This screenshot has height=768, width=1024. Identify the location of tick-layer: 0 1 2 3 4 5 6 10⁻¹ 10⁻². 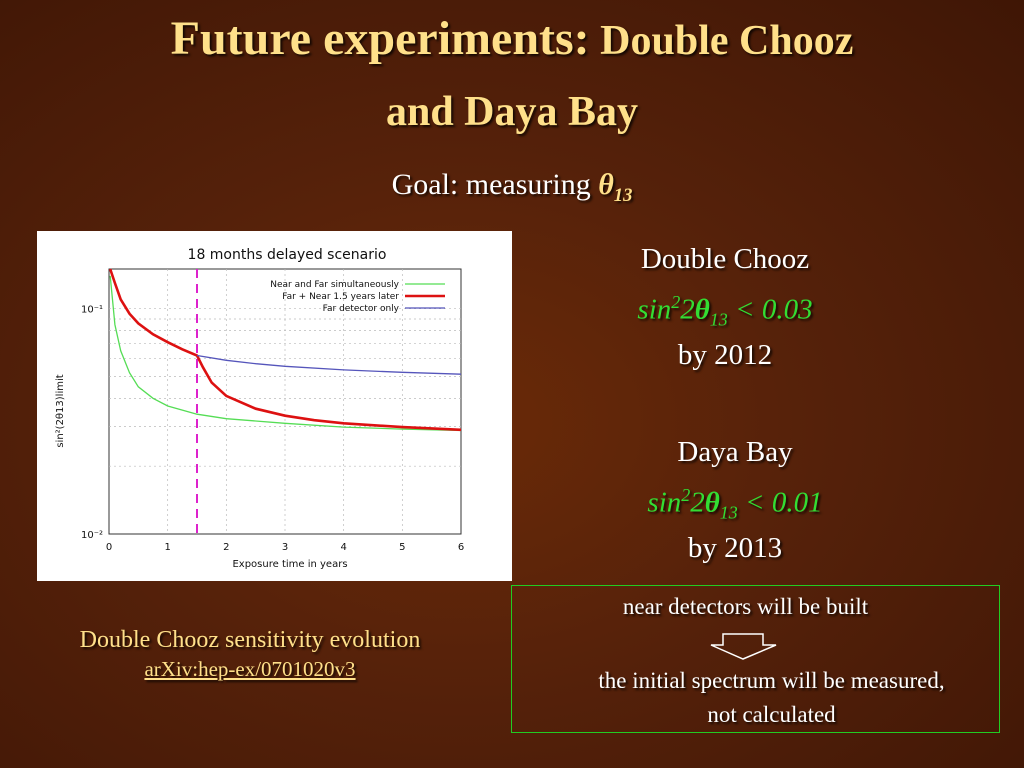
(272, 429).